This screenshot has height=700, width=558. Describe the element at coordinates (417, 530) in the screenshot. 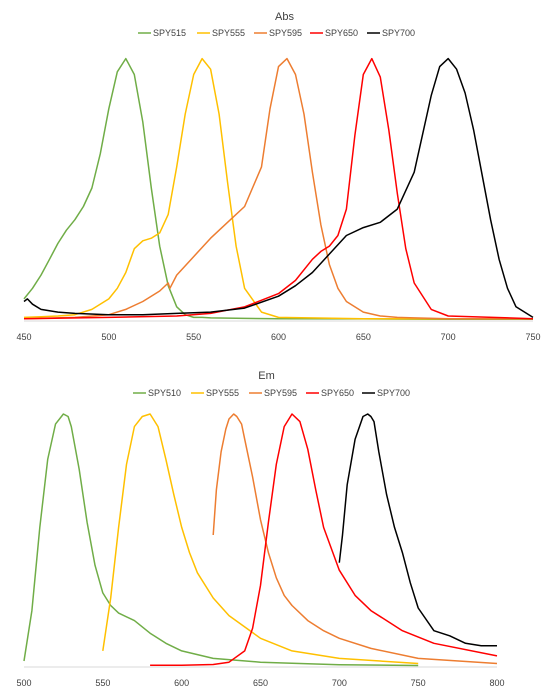

I see `series-line-spy700` at that location.